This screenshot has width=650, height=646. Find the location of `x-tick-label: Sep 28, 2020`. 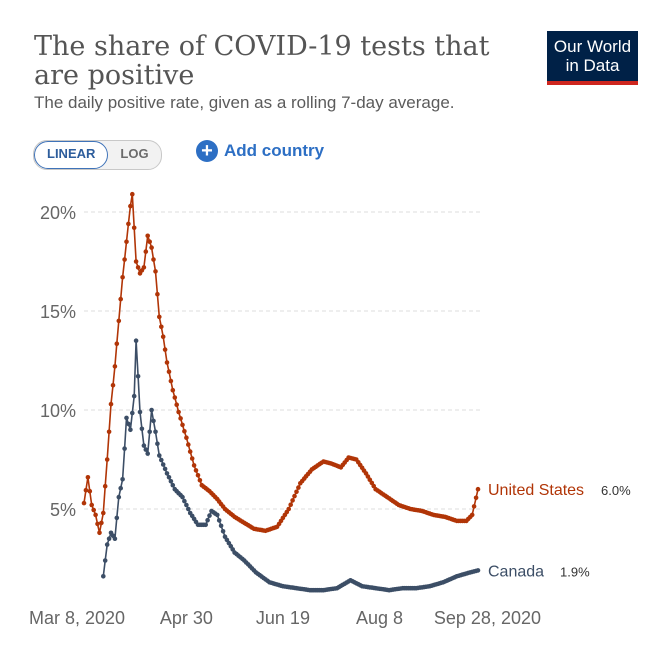

x-tick-label: Sep 28, 2020 is located at coordinates (487, 618).